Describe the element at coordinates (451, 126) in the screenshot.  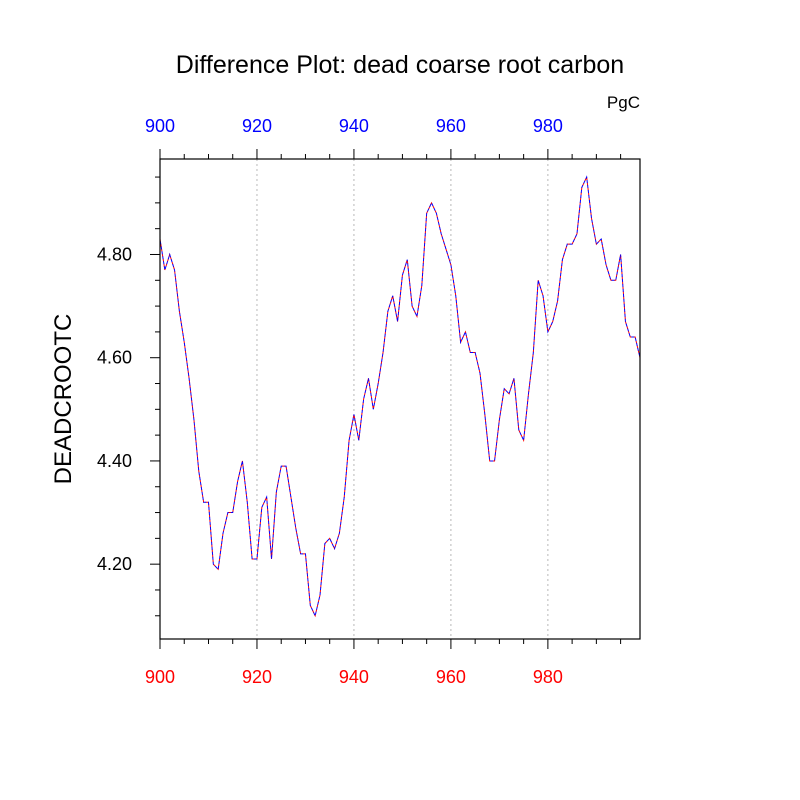
I see `x-tick-label-top: 960` at that location.